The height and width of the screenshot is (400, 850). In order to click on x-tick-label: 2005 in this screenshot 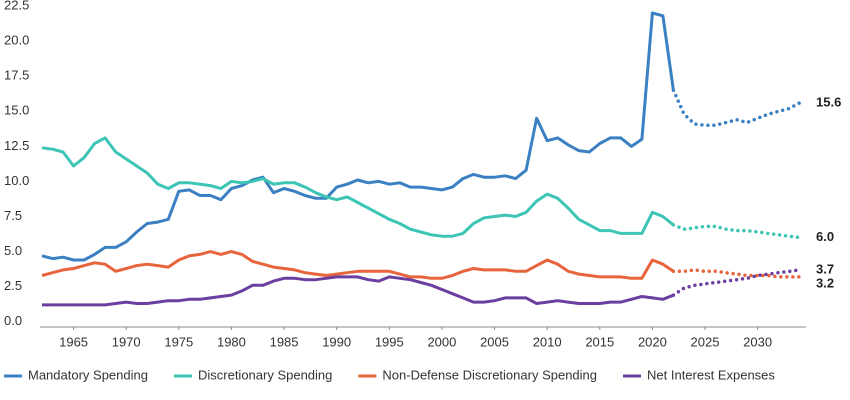, I will do `click(494, 341)`.